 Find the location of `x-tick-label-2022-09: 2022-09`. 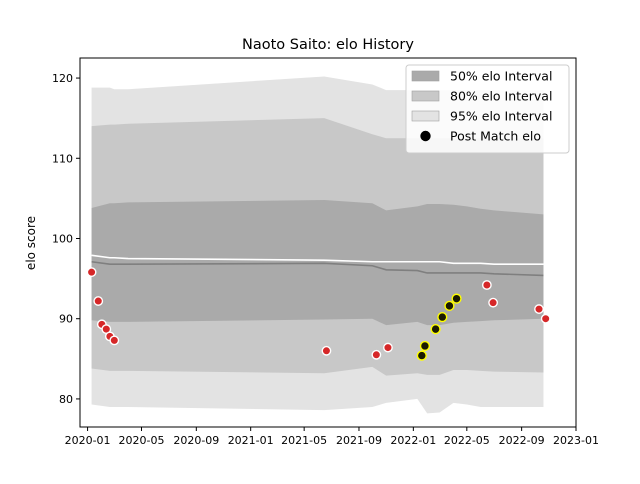

x-tick-label-2022-09: 2022-09 is located at coordinates (522, 440).